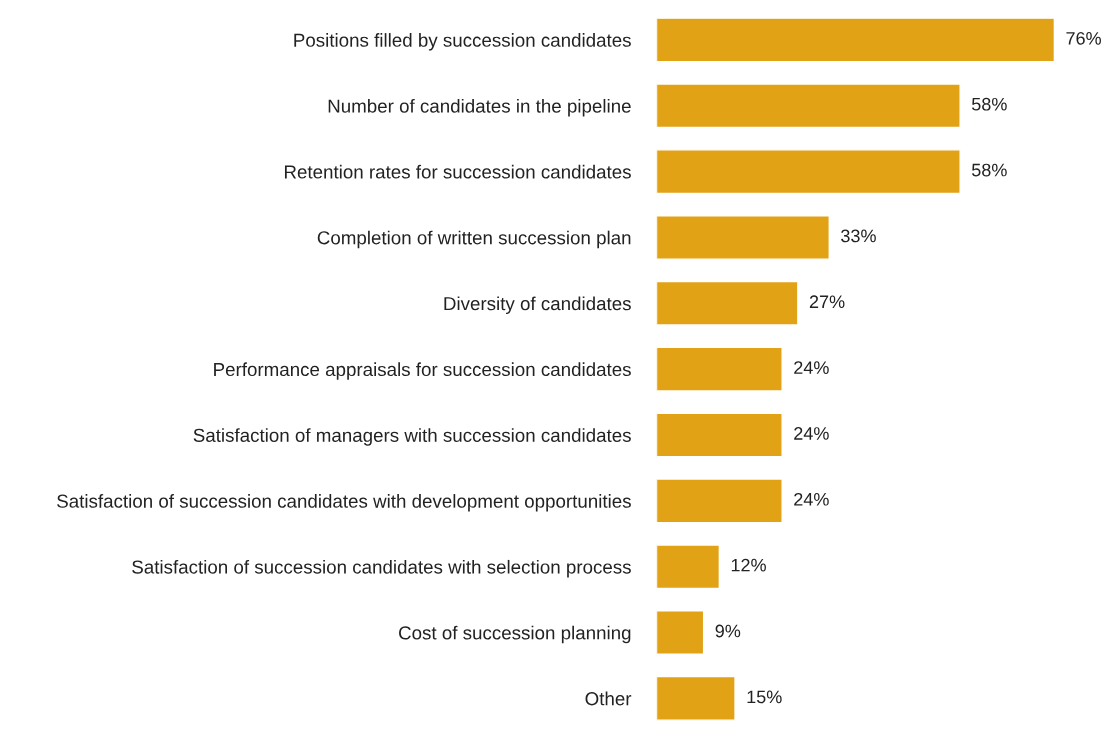 This screenshot has height=735, width=1109. What do you see at coordinates (515, 634) in the screenshot?
I see `y-tick-label: Cost of succession planning` at bounding box center [515, 634].